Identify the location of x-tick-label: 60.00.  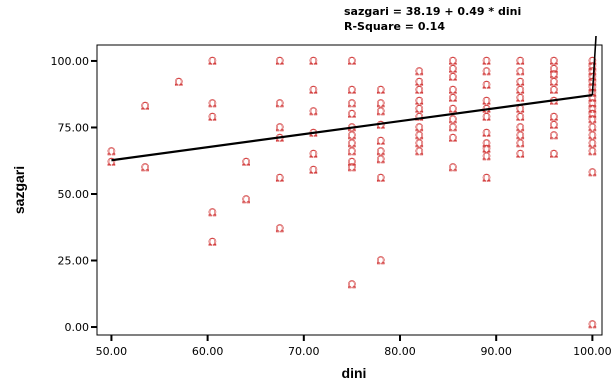
(208, 351).